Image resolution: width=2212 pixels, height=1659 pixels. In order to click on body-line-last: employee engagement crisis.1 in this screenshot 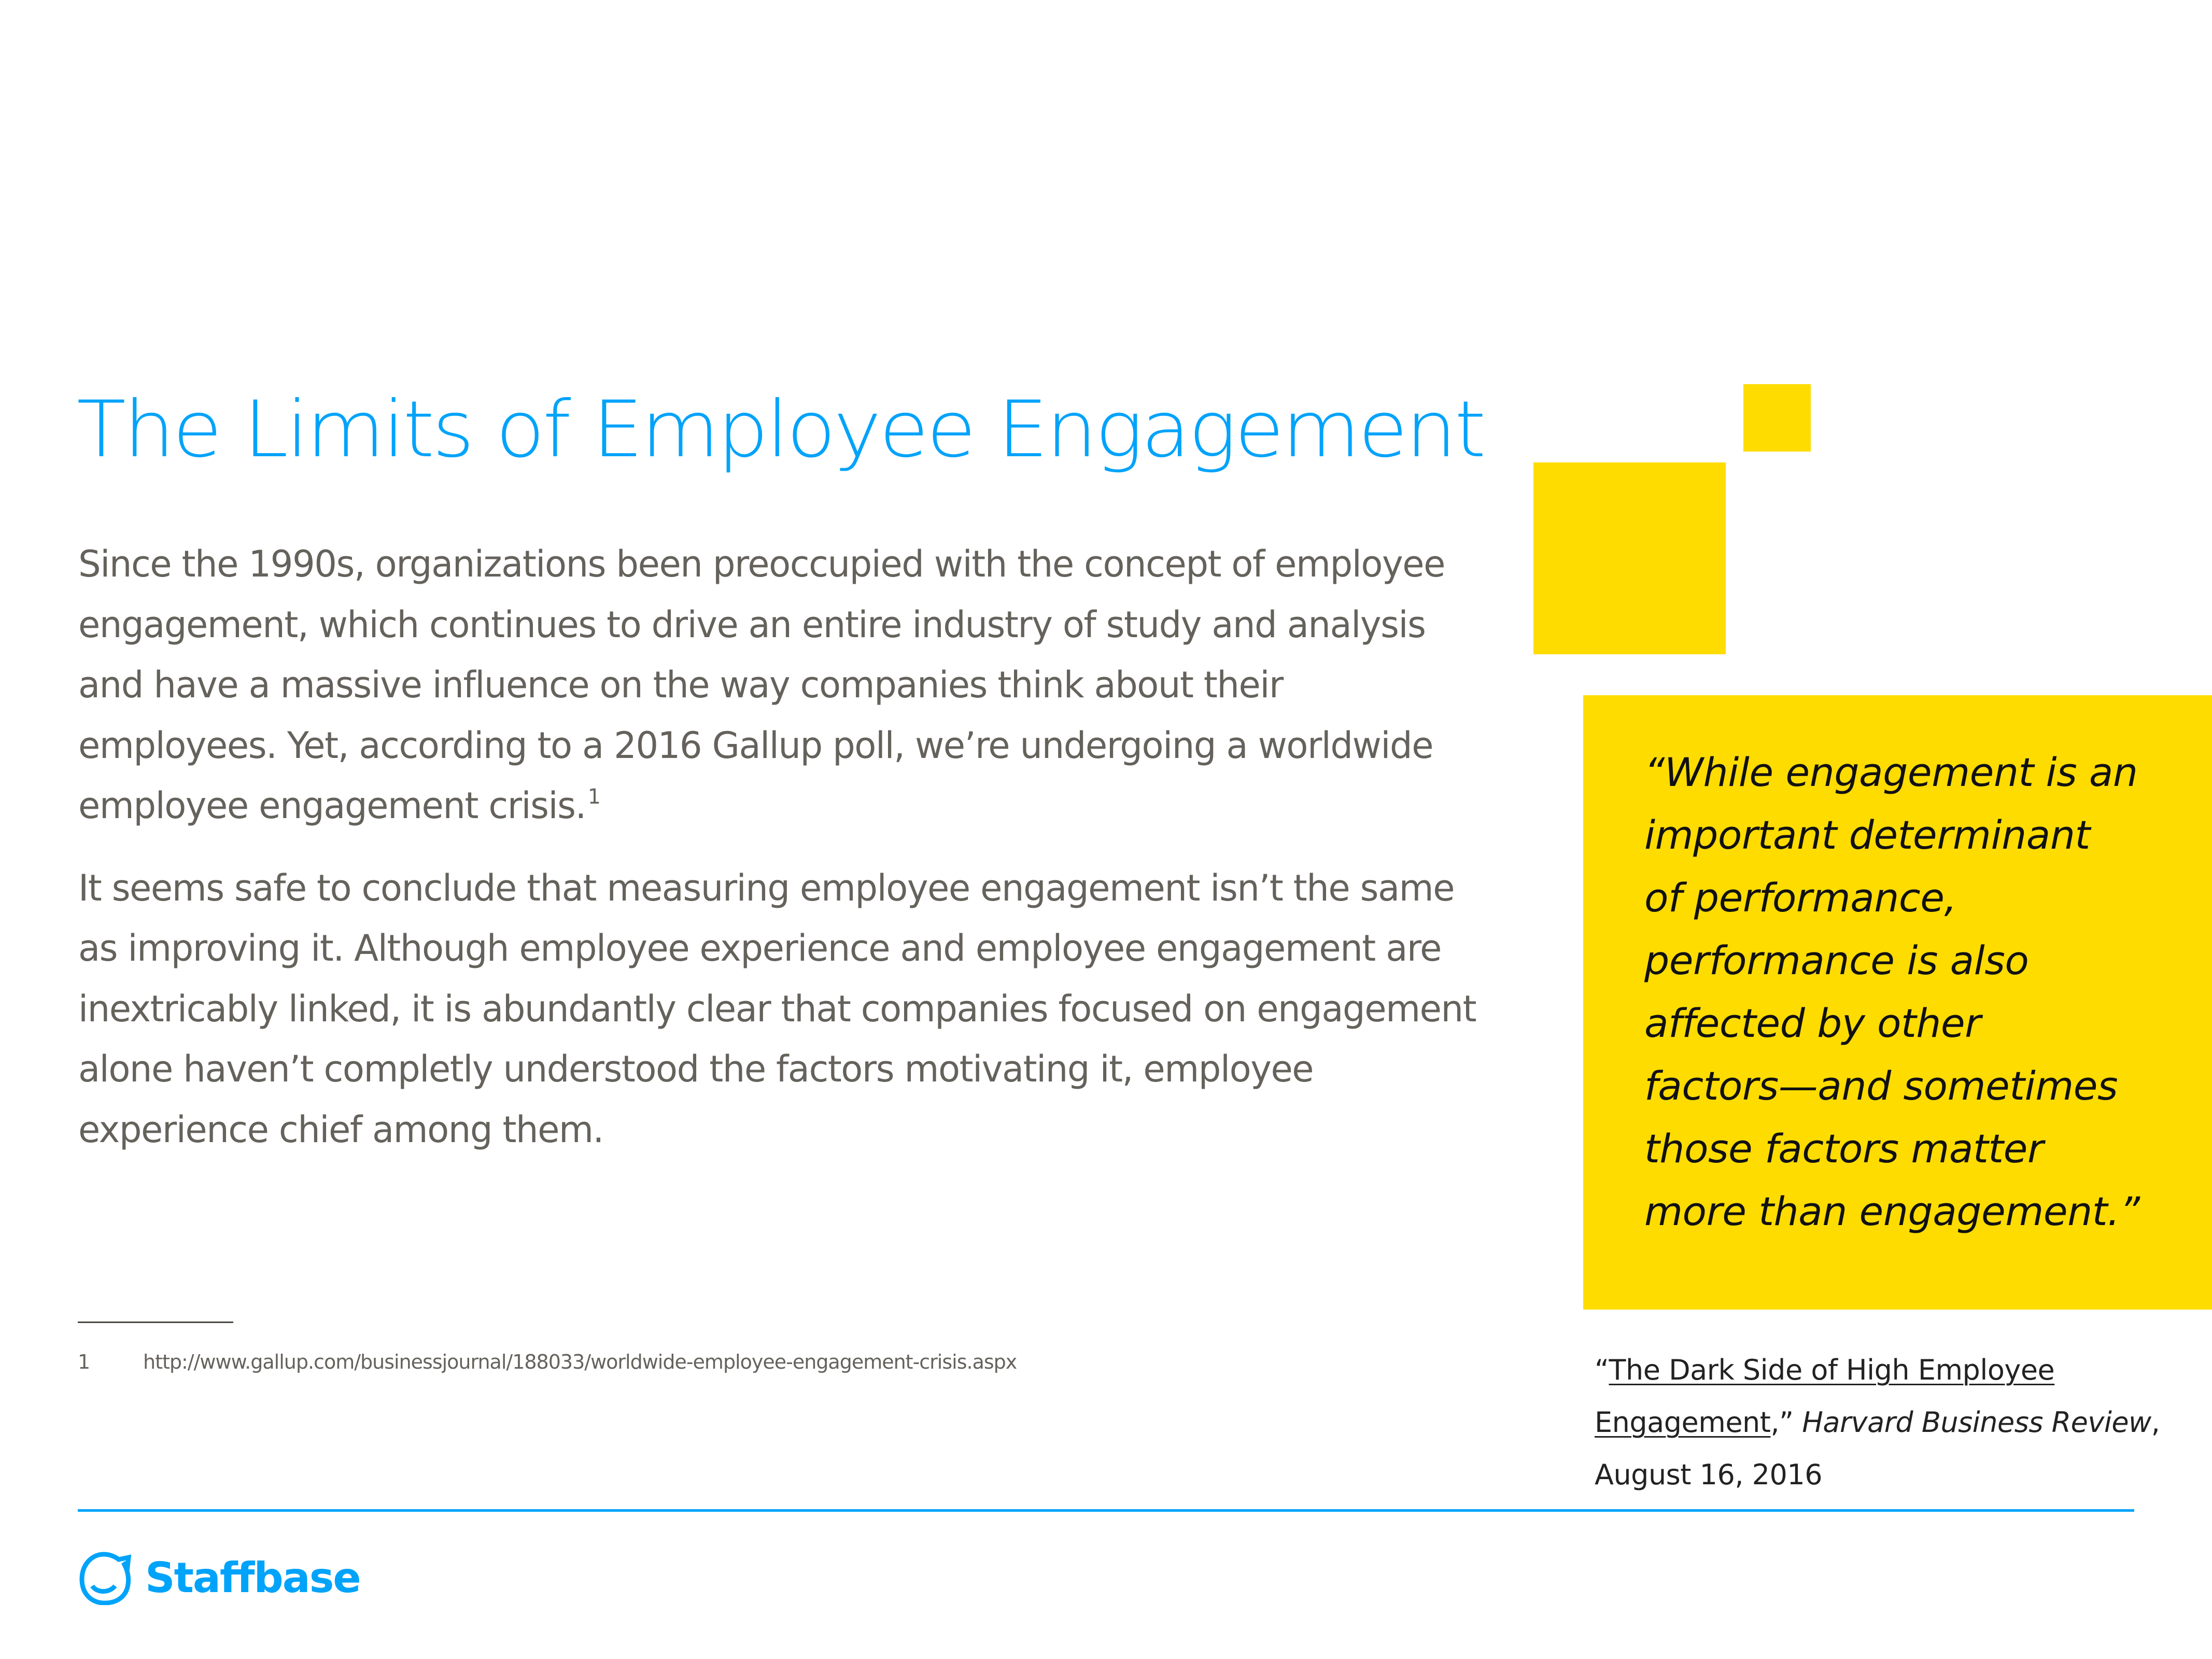, I will do `click(811, 806)`.